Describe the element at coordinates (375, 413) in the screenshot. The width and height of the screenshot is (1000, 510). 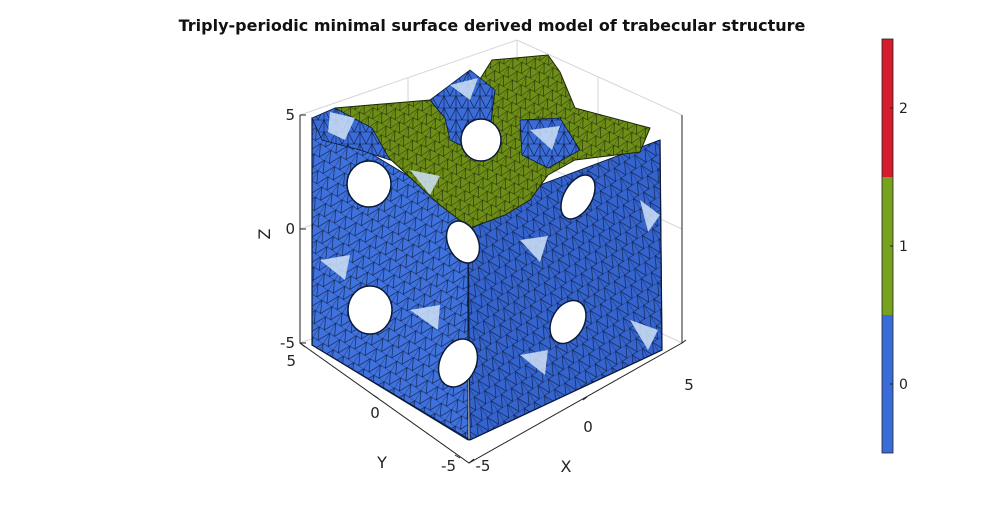
I see `y-tick-label: 0` at that location.